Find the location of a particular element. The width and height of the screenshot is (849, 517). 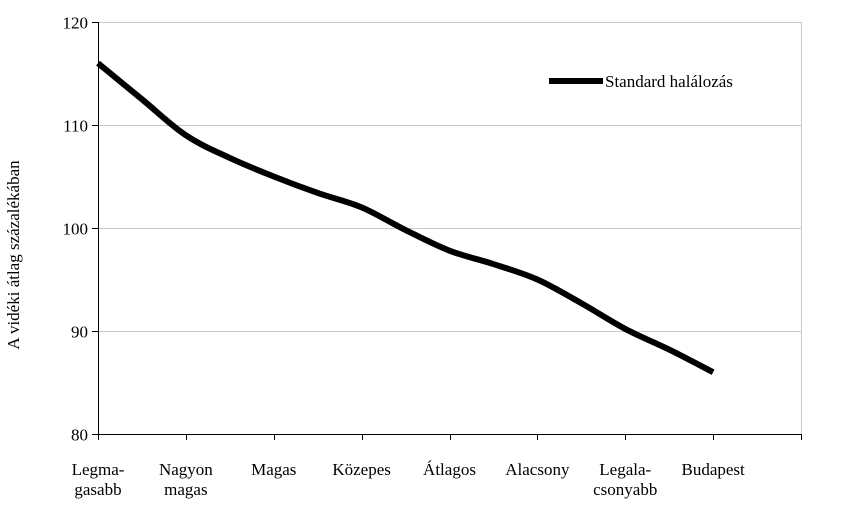

y-axis-ticks: 80 90 100 110 120 is located at coordinates (81, 229).